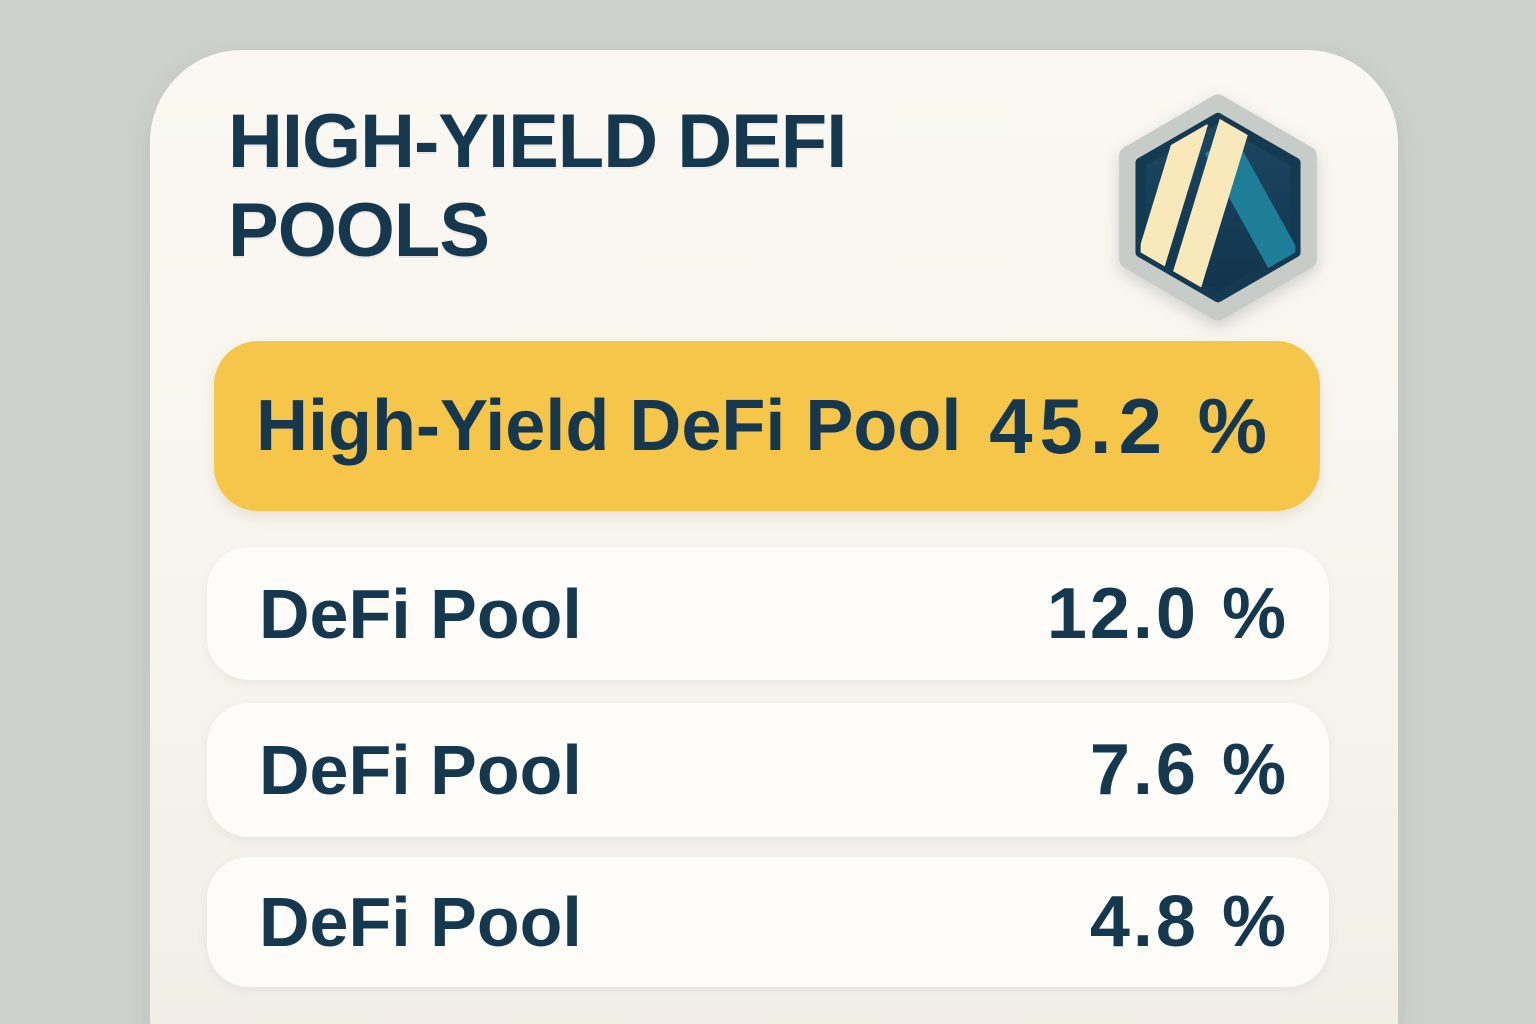 The width and height of the screenshot is (1536, 1024). I want to click on pool-apy-value: 4.8 %, so click(1189, 922).